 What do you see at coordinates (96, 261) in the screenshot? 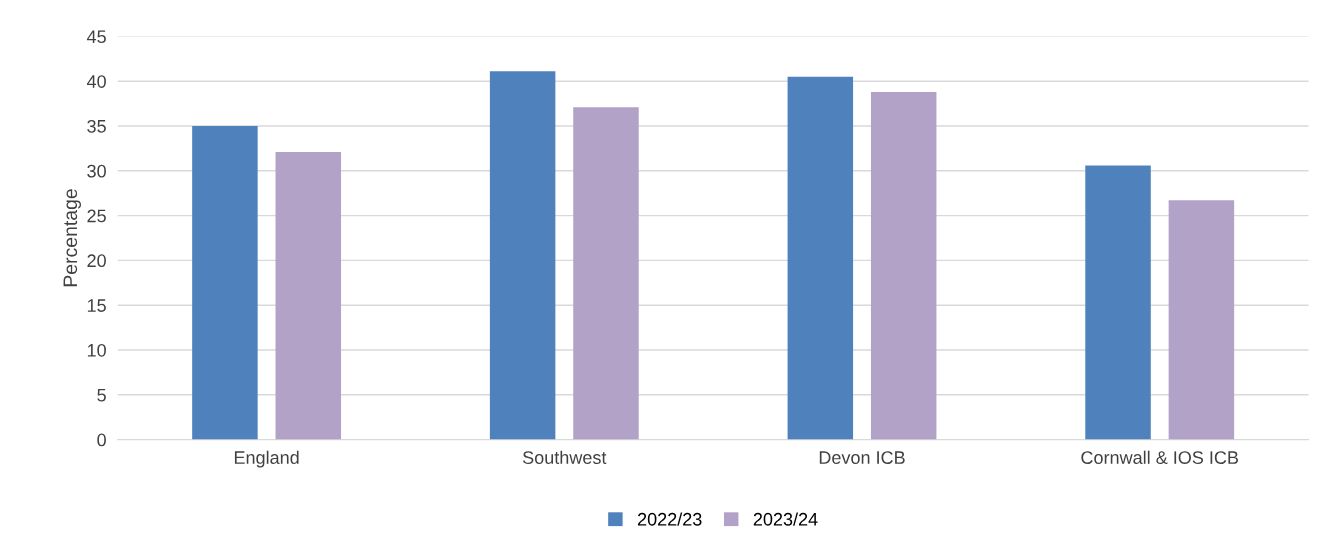
I see `y-tick-label: 20` at bounding box center [96, 261].